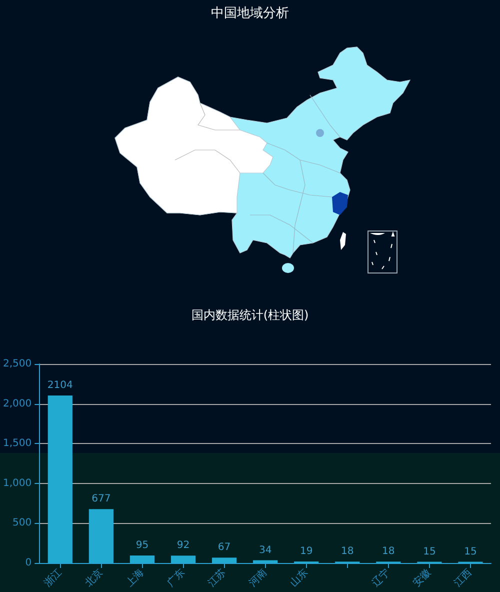  I want to click on data-label: 2104, so click(60, 386).